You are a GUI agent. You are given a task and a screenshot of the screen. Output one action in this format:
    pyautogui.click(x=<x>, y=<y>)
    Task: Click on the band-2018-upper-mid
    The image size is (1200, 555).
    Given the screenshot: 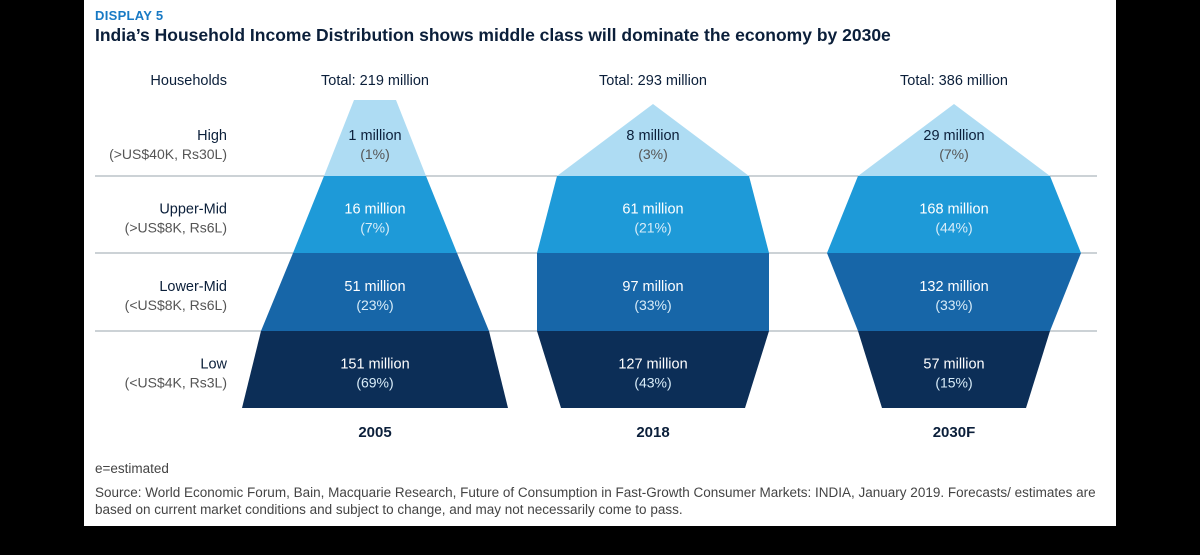 What is the action you would take?
    pyautogui.click(x=653, y=214)
    